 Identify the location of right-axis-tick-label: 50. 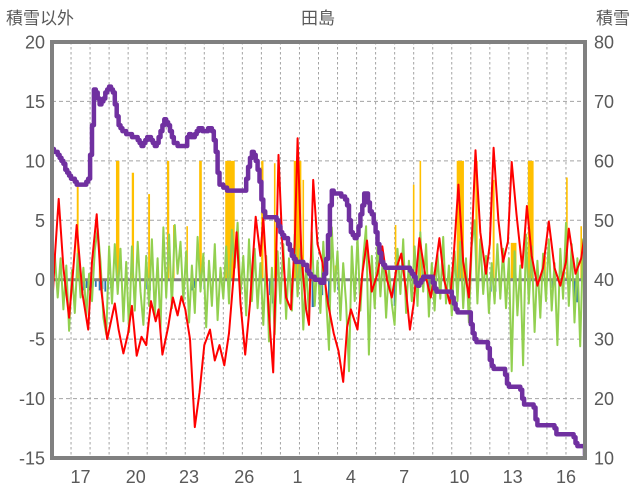
(604, 221).